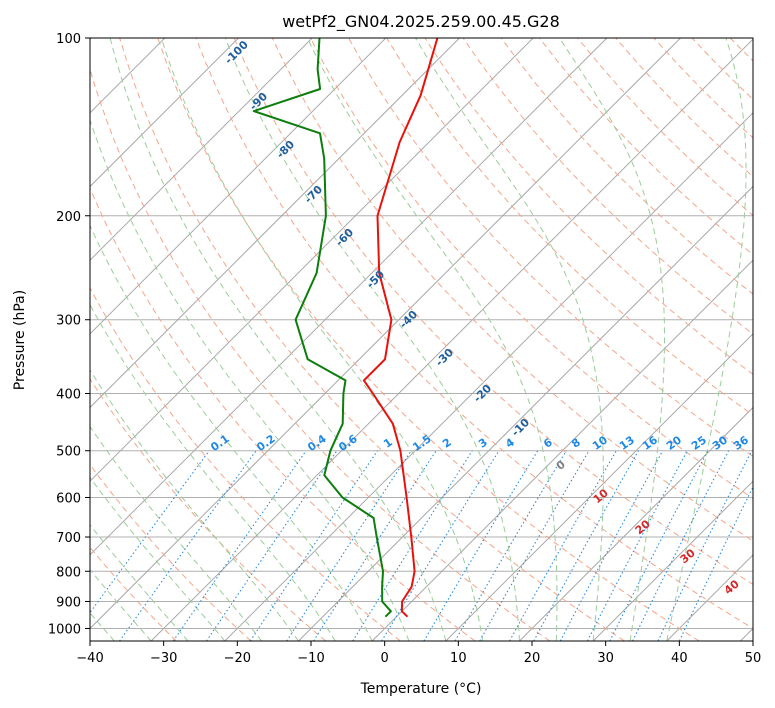 Image resolution: width=775 pixels, height=708 pixels. I want to click on chart-title: wetPf2_GN04.2025.259.00.45.G28, so click(421, 22).